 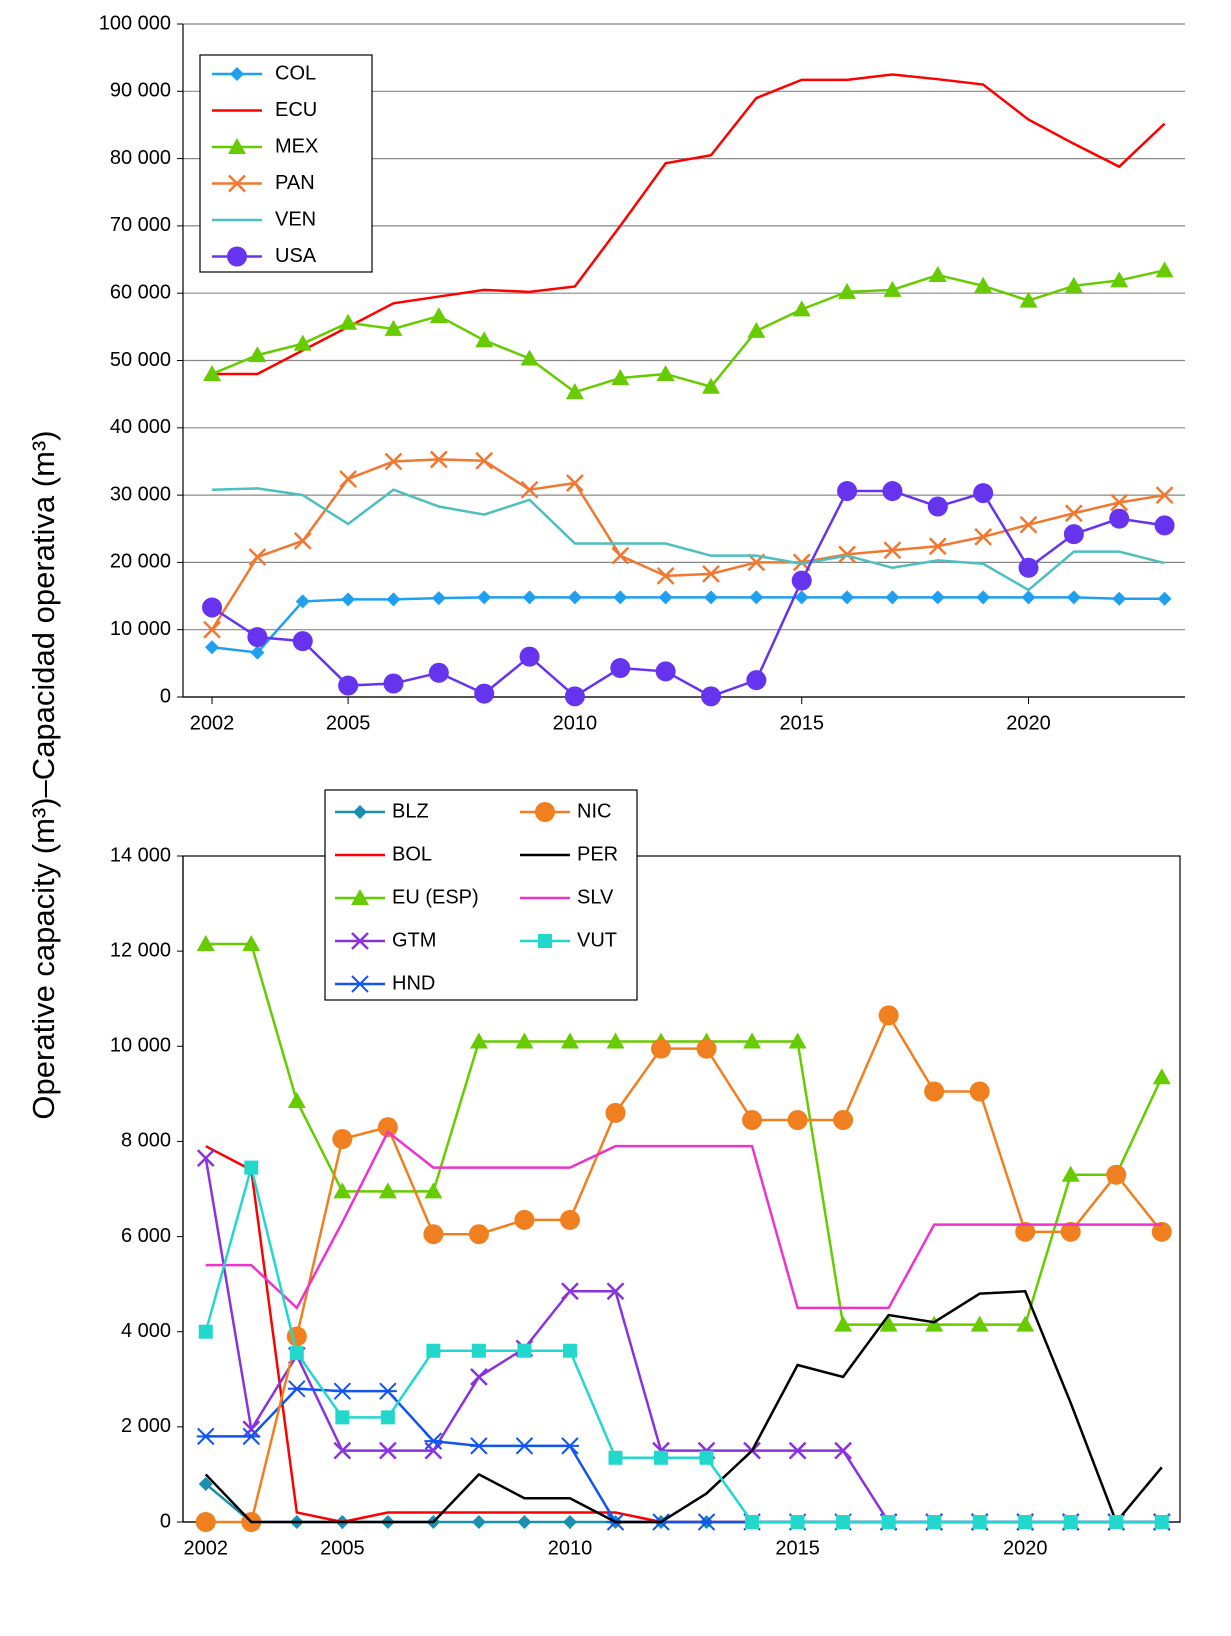 I want to click on legend-label: VEN, so click(x=295, y=219).